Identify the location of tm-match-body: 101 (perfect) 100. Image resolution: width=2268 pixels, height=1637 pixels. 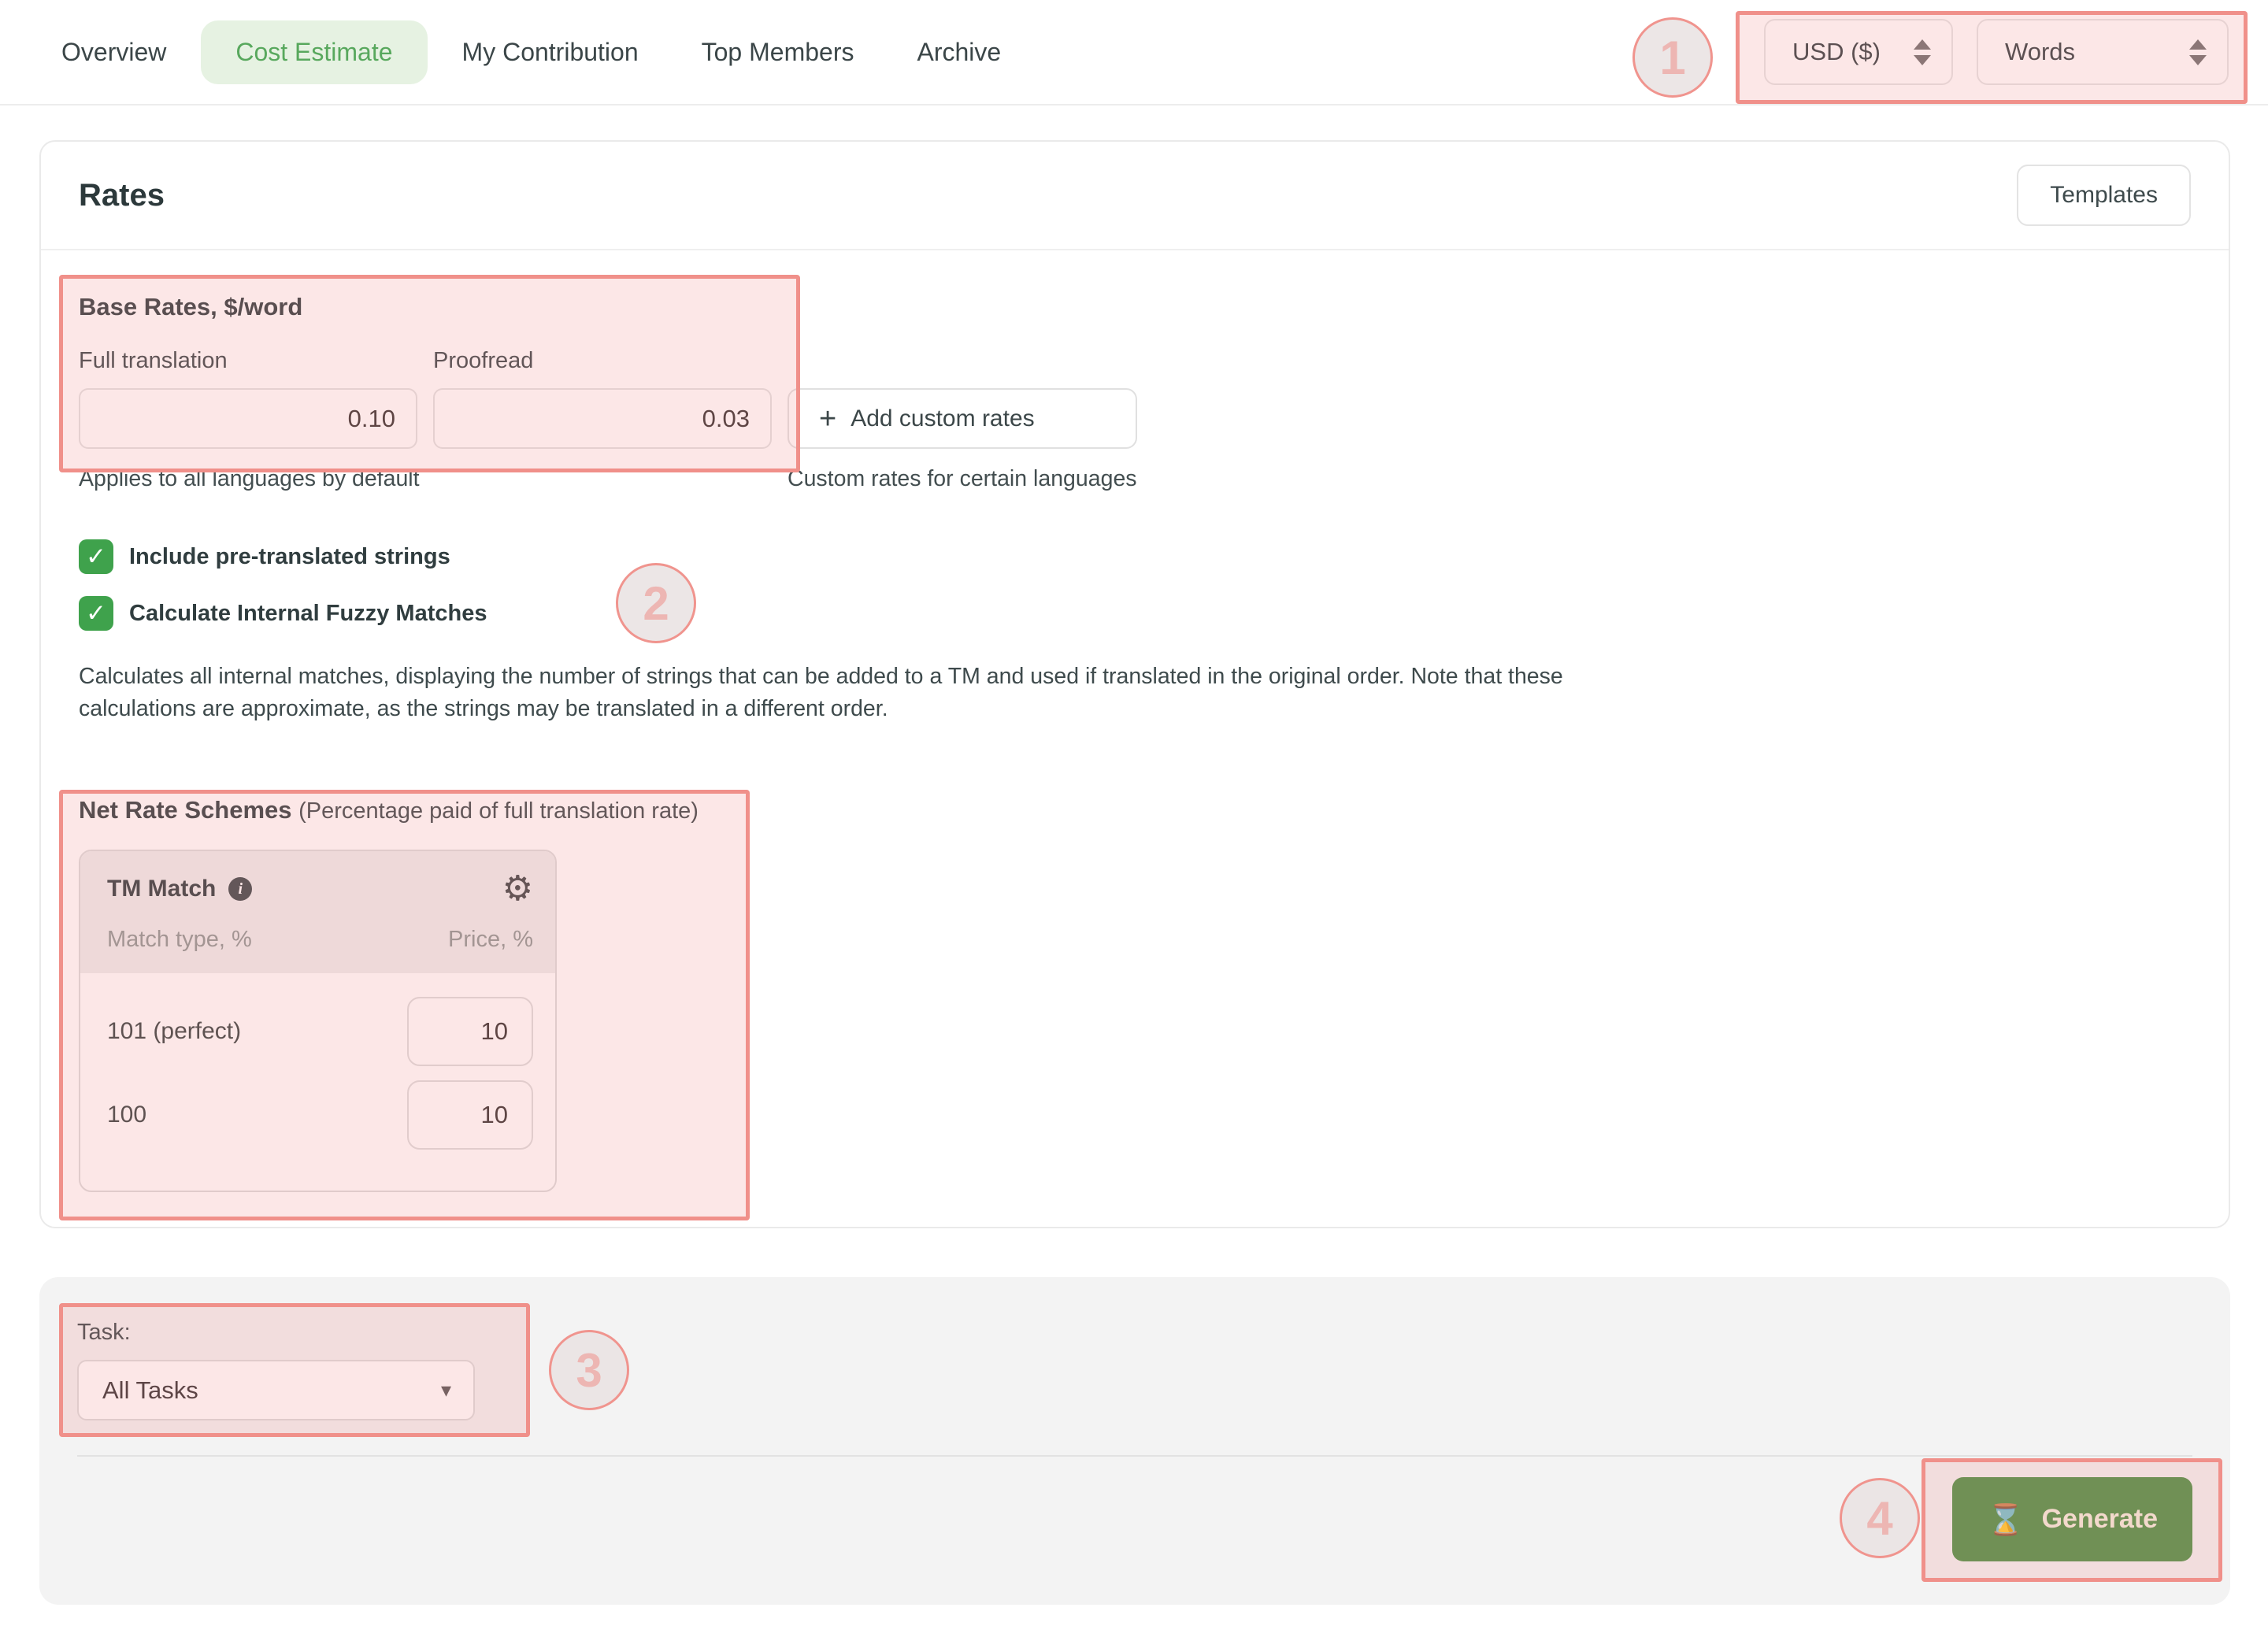
(317, 1094).